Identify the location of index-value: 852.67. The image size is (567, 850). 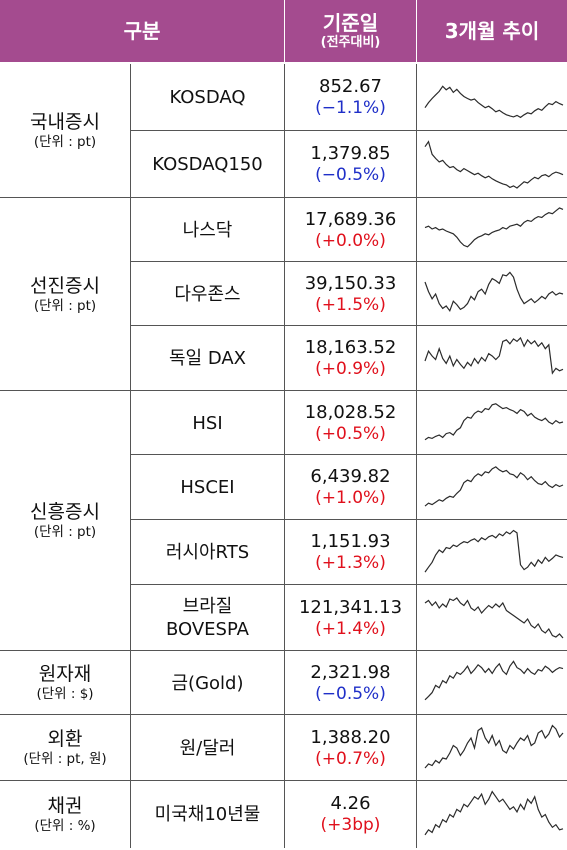
(350, 86).